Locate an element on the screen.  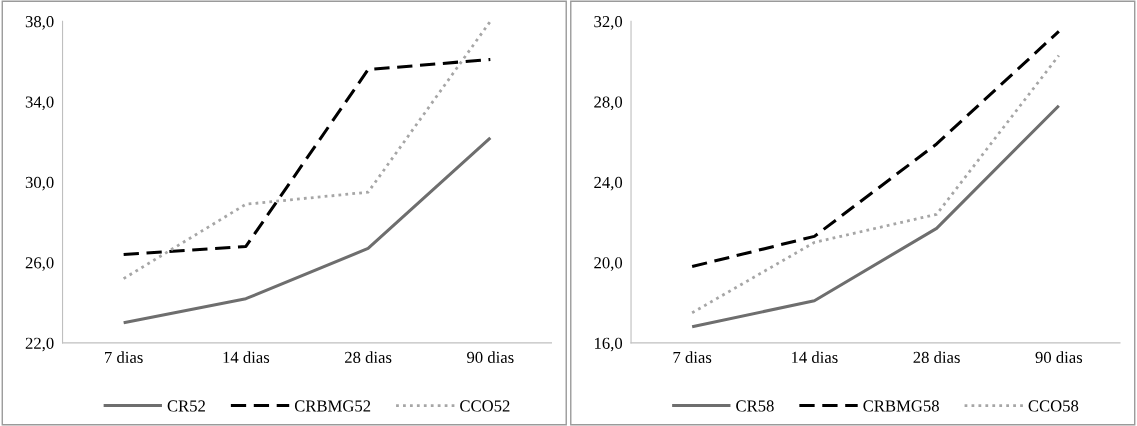
y-tick-label: 20,0 is located at coordinates (608, 264).